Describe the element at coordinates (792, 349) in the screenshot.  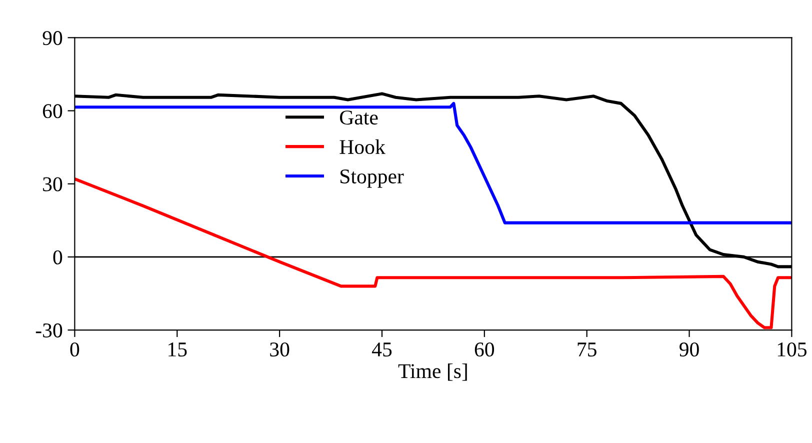
I see `x-tick-label: 105` at that location.